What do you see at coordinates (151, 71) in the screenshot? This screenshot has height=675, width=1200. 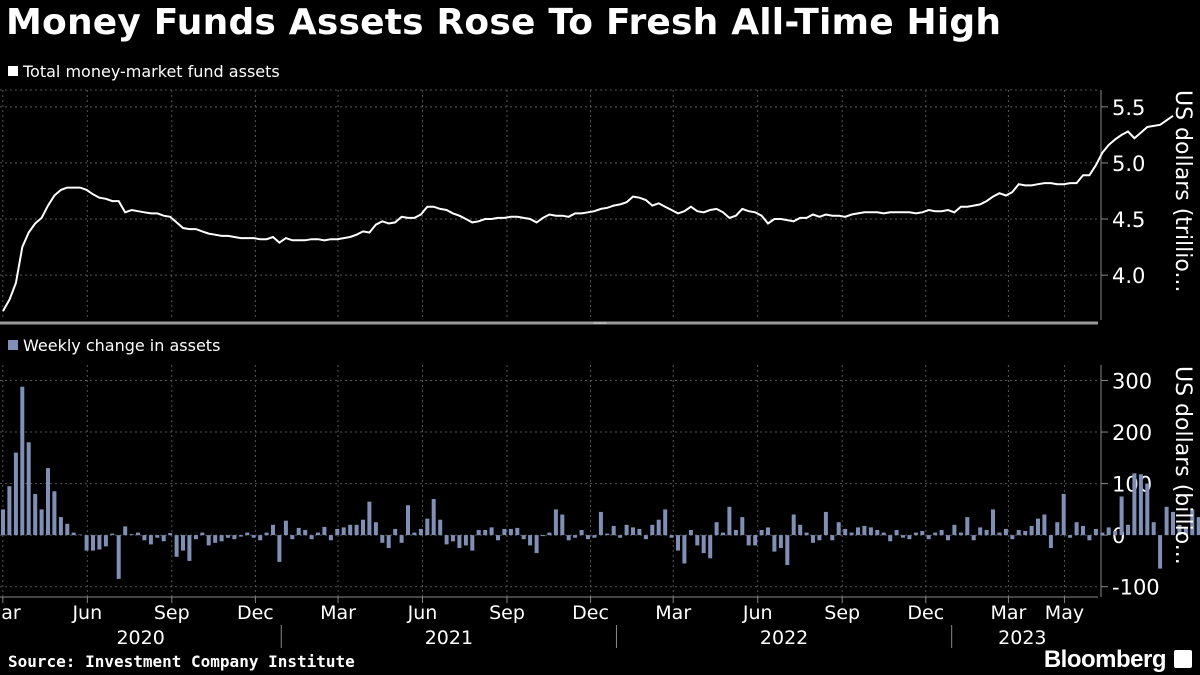 I see `line-legend-label: Total money-market fund assets` at bounding box center [151, 71].